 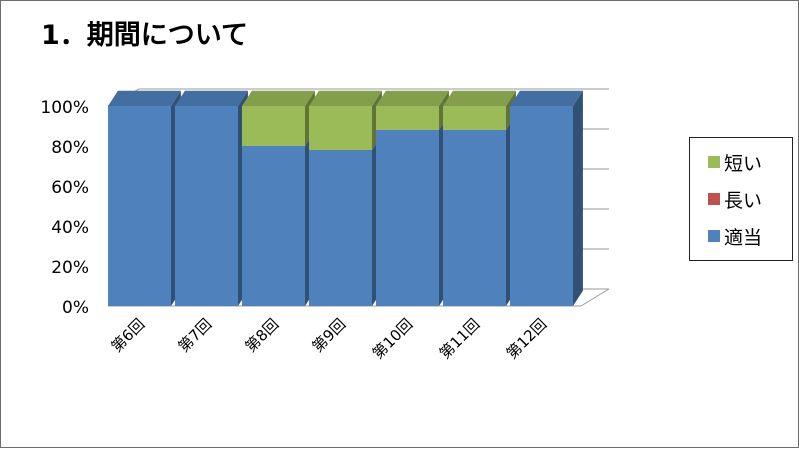 What do you see at coordinates (70, 148) in the screenshot?
I see `y-tick-label: 80%` at bounding box center [70, 148].